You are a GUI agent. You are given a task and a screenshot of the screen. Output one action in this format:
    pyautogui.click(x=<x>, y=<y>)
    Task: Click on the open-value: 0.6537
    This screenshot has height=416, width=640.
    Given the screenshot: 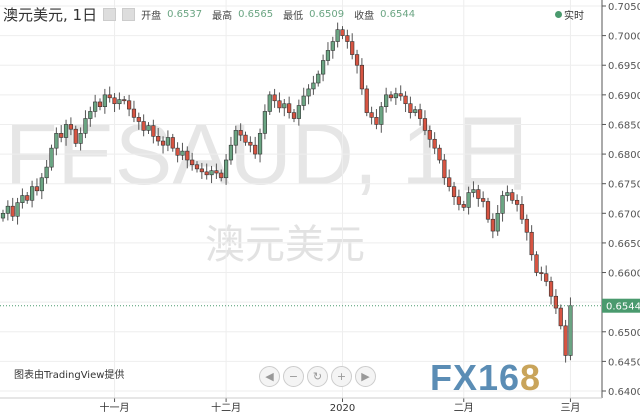 What is the action you would take?
    pyautogui.click(x=185, y=14)
    